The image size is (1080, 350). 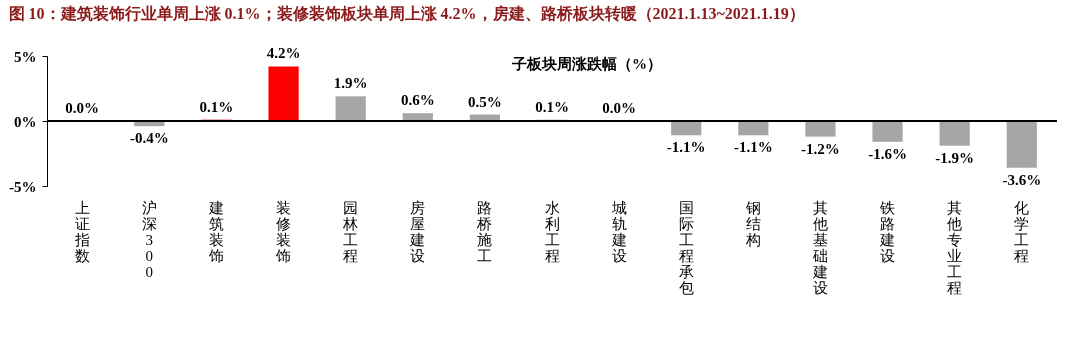 What do you see at coordinates (820, 148) in the screenshot?
I see `data-label: -1.2%` at bounding box center [820, 148].